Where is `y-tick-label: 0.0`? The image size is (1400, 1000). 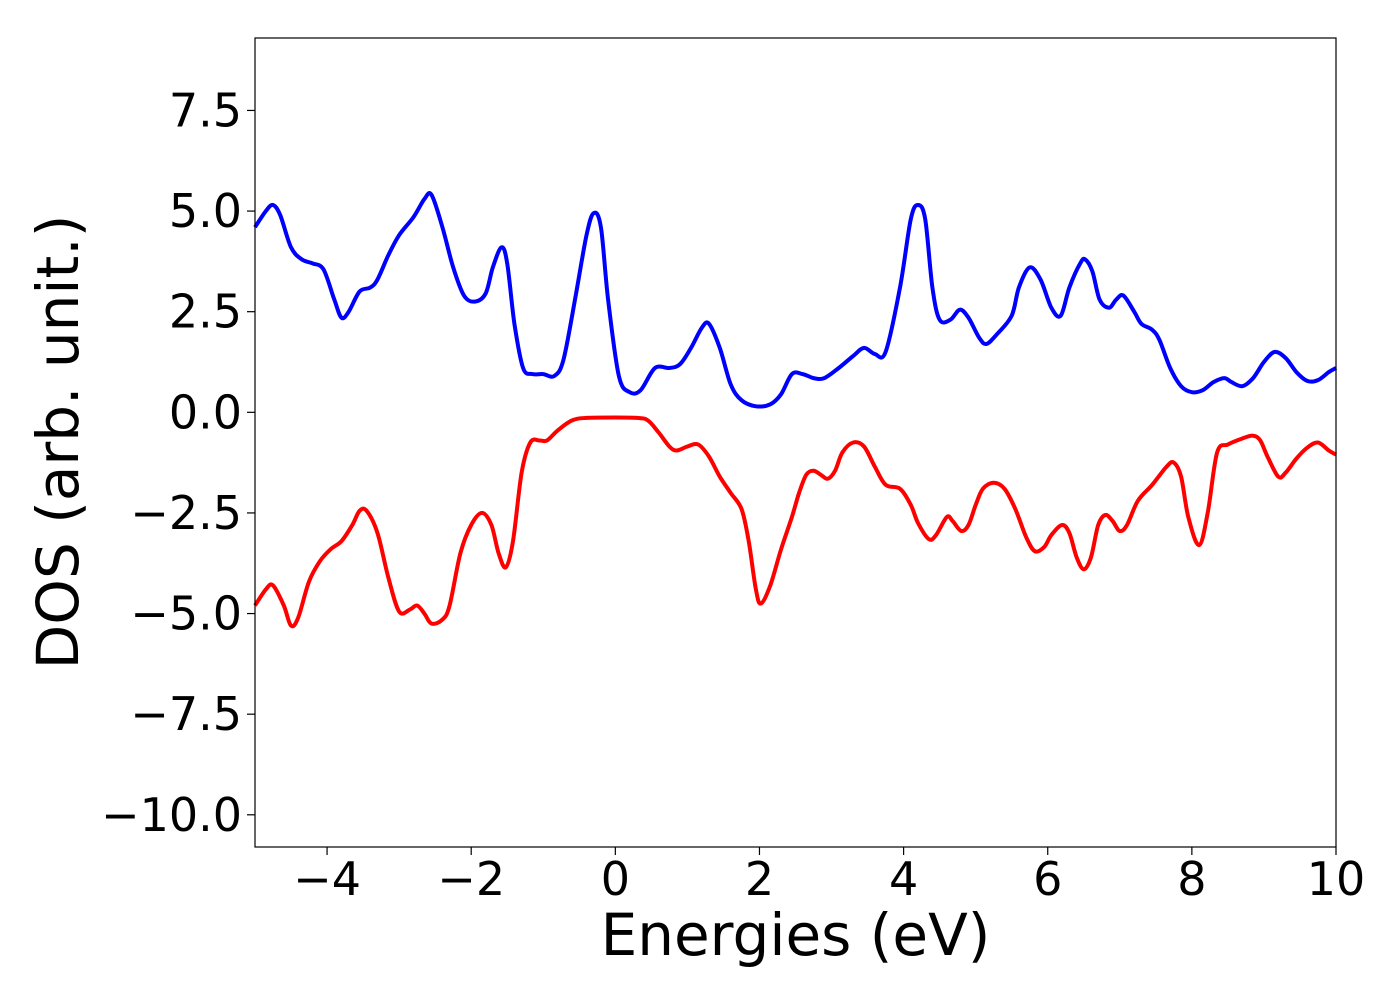 y-tick-label: 0.0 is located at coordinates (205, 412).